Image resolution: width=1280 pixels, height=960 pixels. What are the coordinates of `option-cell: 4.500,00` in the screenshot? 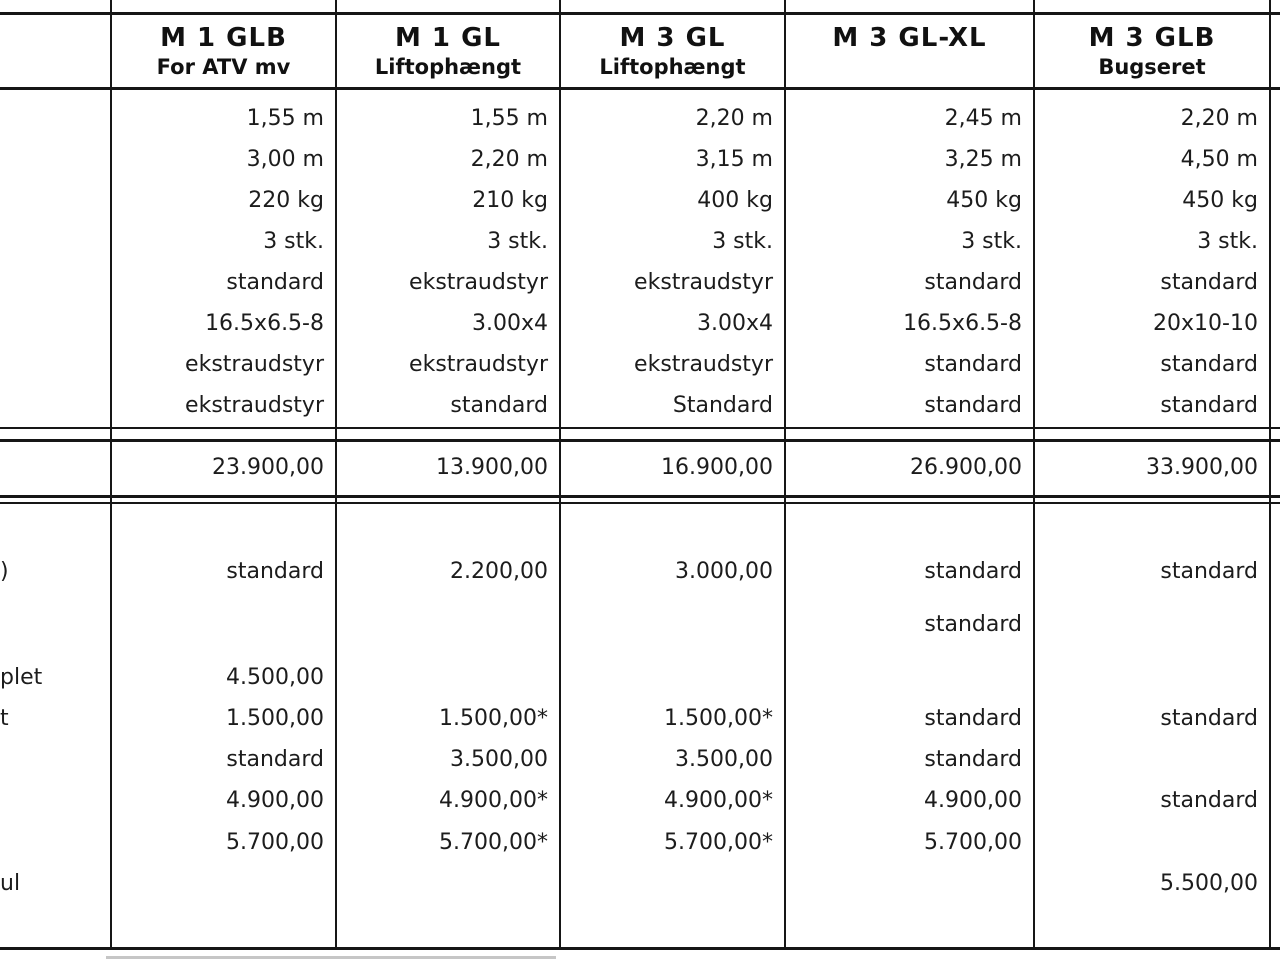 It's located at (275, 677).